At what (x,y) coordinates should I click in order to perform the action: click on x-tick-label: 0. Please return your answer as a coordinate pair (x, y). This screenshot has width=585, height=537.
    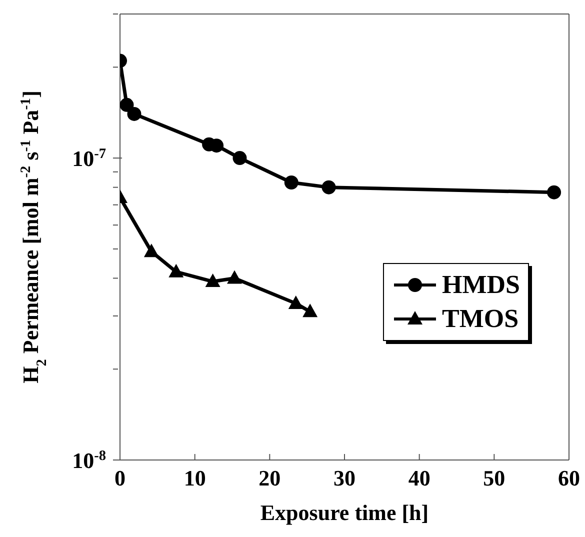
    Looking at the image, I should click on (120, 478).